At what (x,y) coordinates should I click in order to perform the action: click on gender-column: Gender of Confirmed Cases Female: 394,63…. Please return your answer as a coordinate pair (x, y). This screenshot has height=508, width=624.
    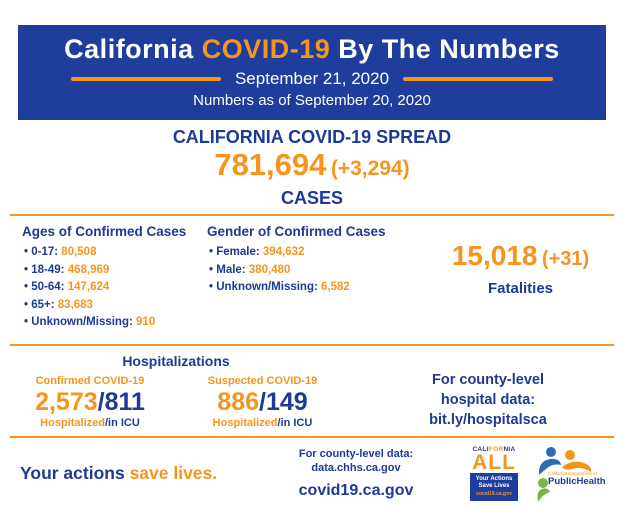
    Looking at the image, I should click on (312, 278).